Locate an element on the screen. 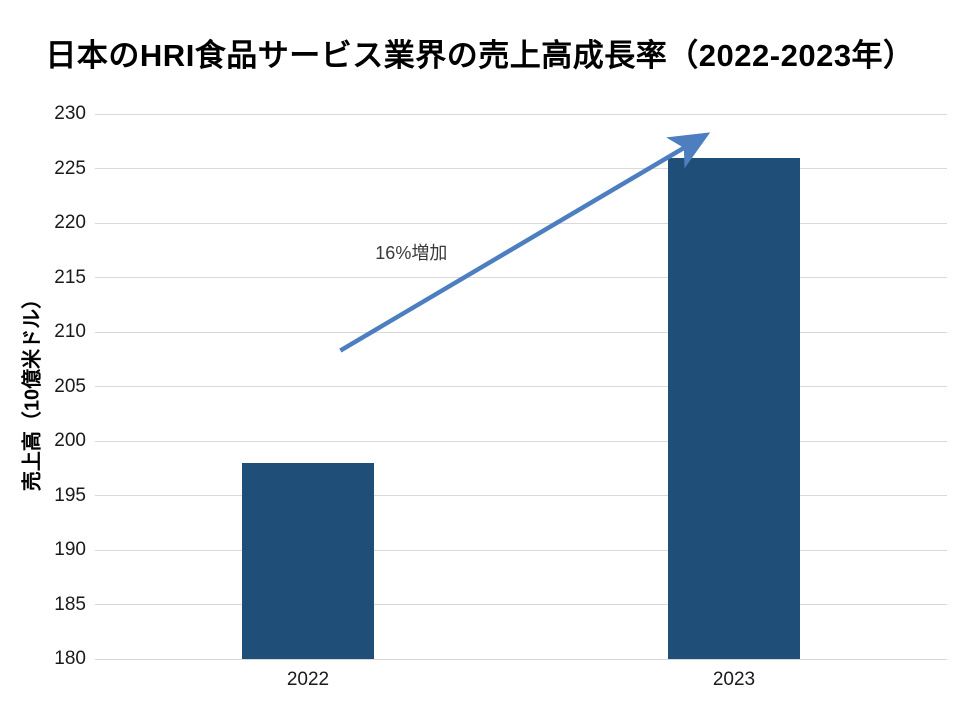 The height and width of the screenshot is (720, 960). bar-2022 is located at coordinates (308, 560).